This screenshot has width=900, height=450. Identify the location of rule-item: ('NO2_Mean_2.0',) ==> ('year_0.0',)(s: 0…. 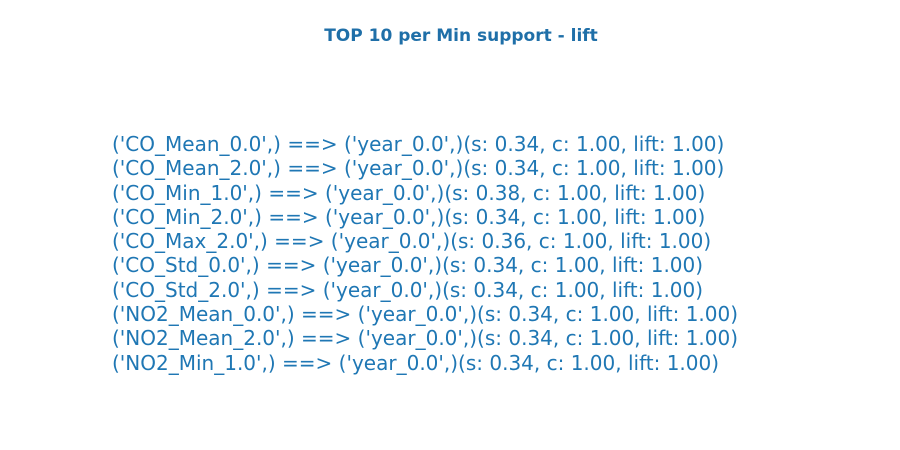
(425, 338).